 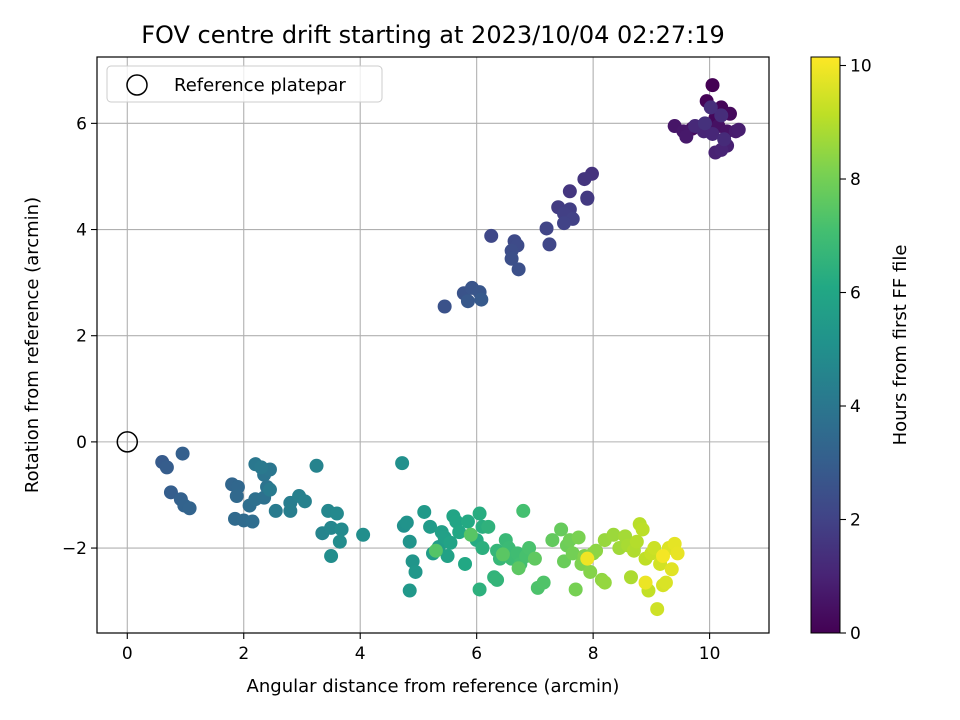 I want to click on colorbar-gradient, so click(x=825, y=345).